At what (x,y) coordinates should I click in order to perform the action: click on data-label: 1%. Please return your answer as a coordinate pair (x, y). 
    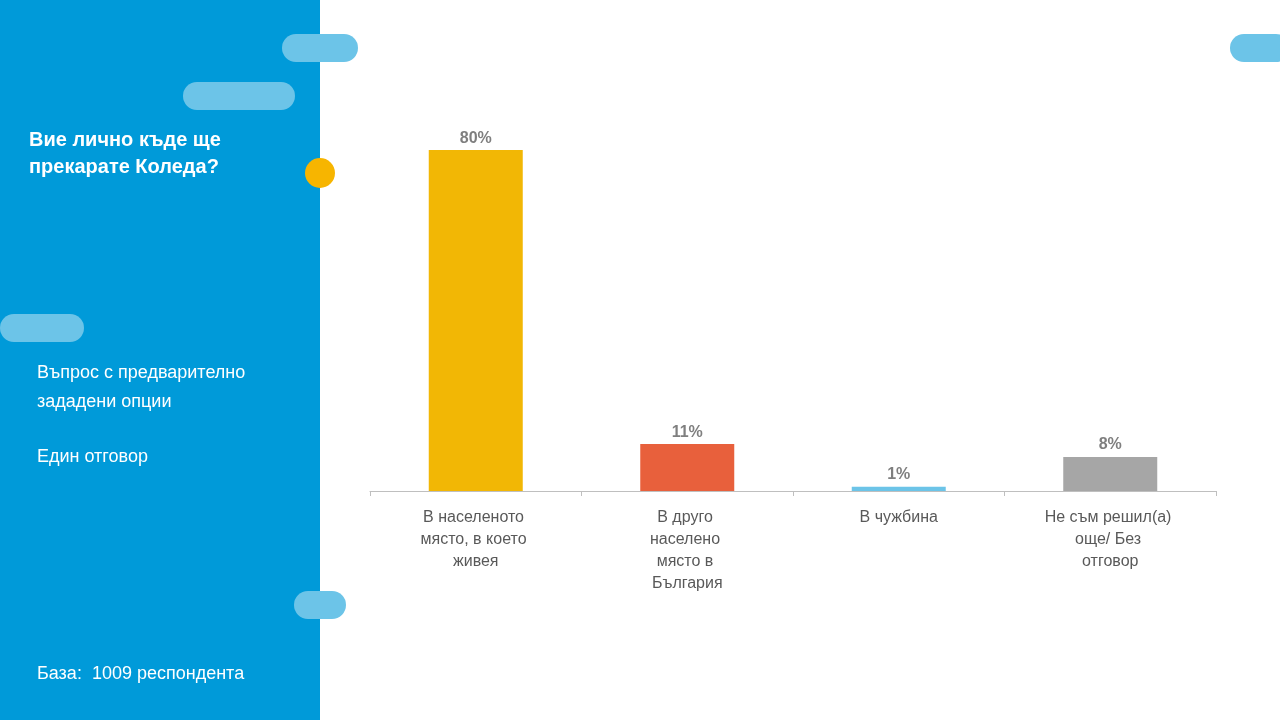
    Looking at the image, I should click on (899, 474).